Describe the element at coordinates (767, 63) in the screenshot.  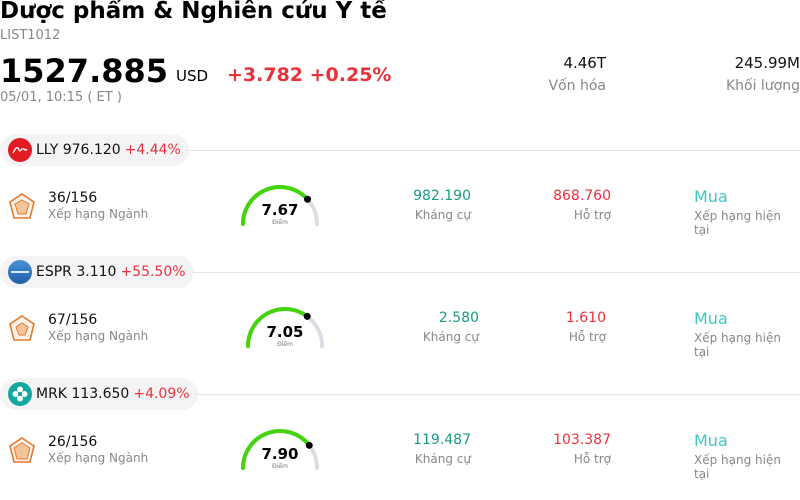
I see `volume-value: 245.99M` at that location.